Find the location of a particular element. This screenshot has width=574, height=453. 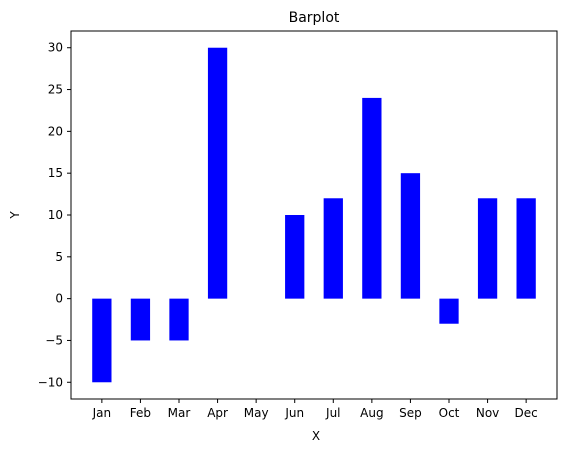

y-tick-label-15: 15 is located at coordinates (55, 173).